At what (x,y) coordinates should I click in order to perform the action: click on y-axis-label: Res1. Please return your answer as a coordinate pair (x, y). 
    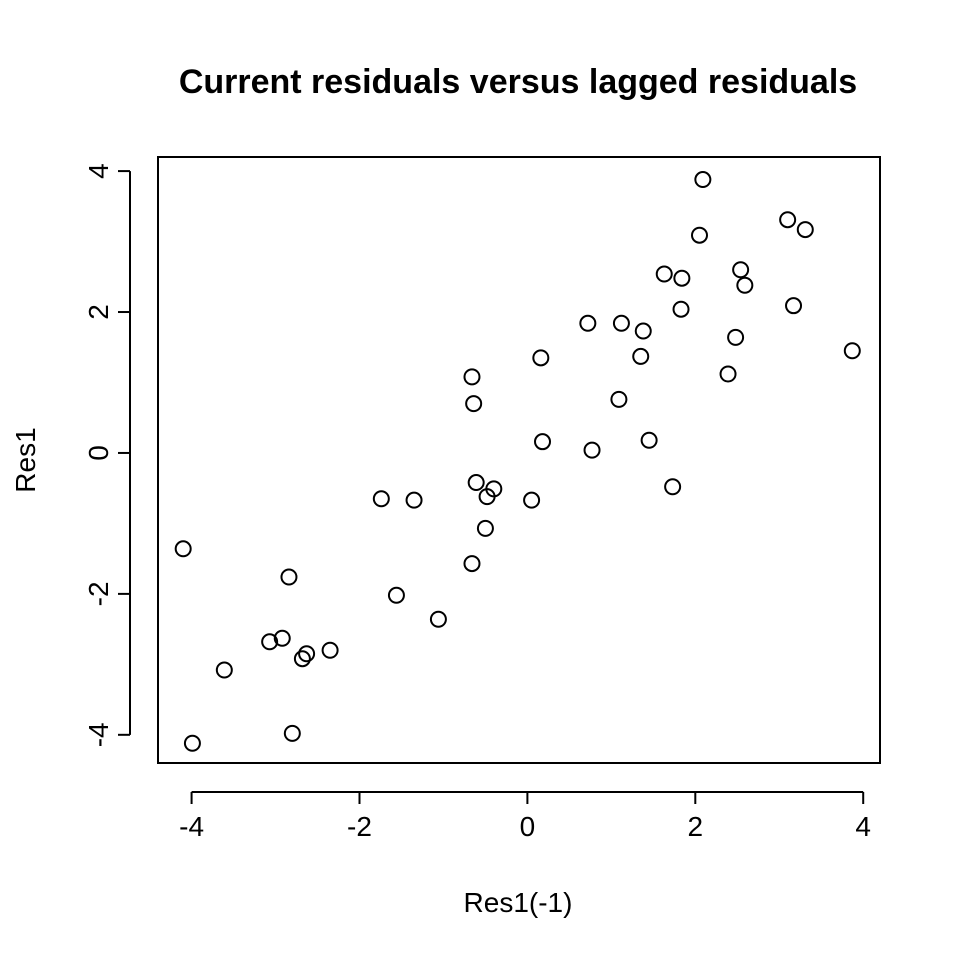
    Looking at the image, I should click on (25, 459).